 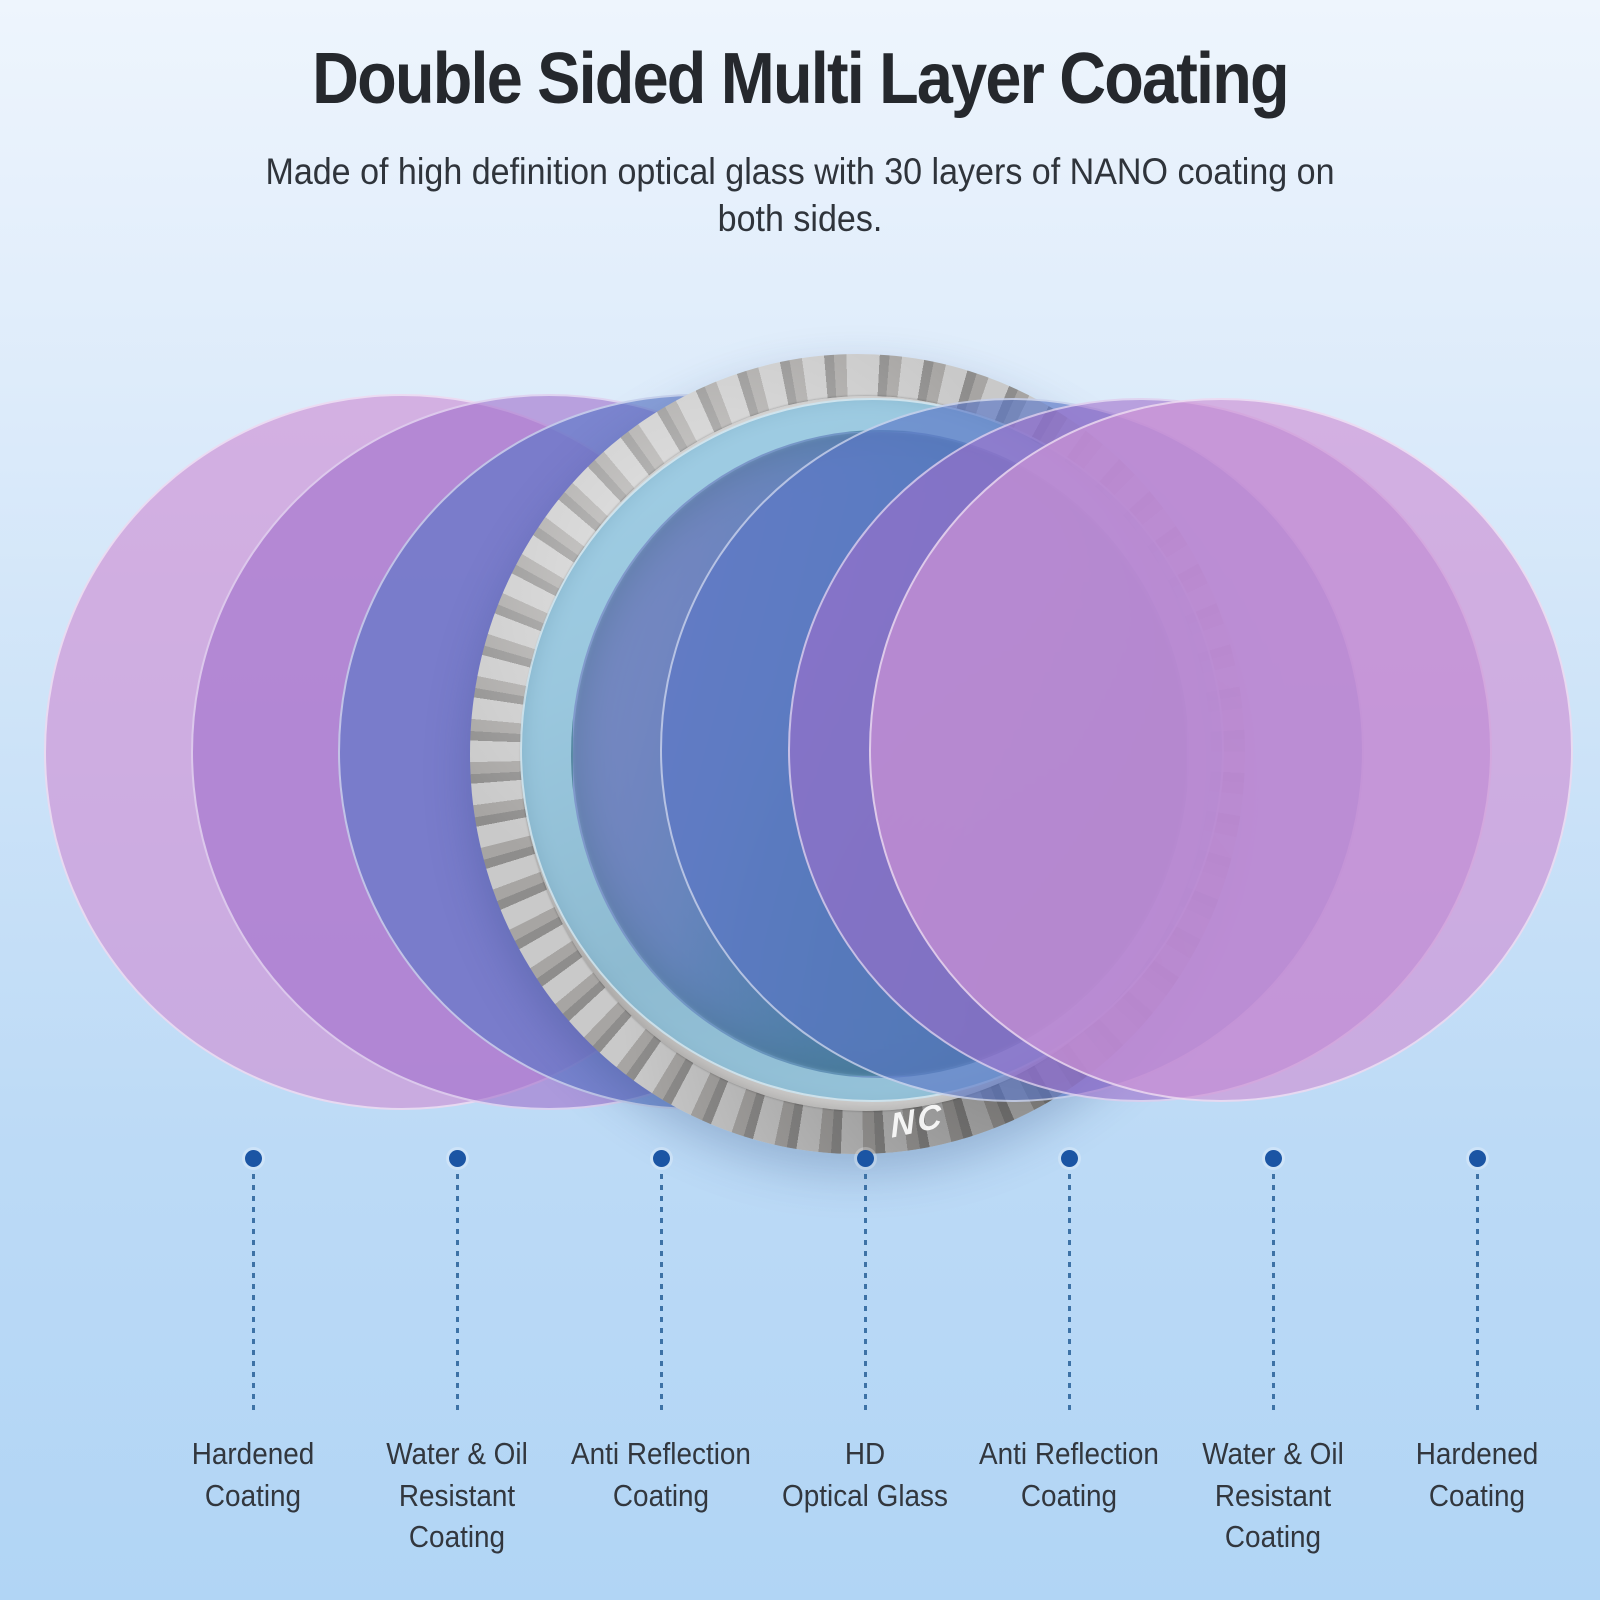 I want to click on callout-hardened-coating-right: Hardened Coating, so click(x=1477, y=1354).